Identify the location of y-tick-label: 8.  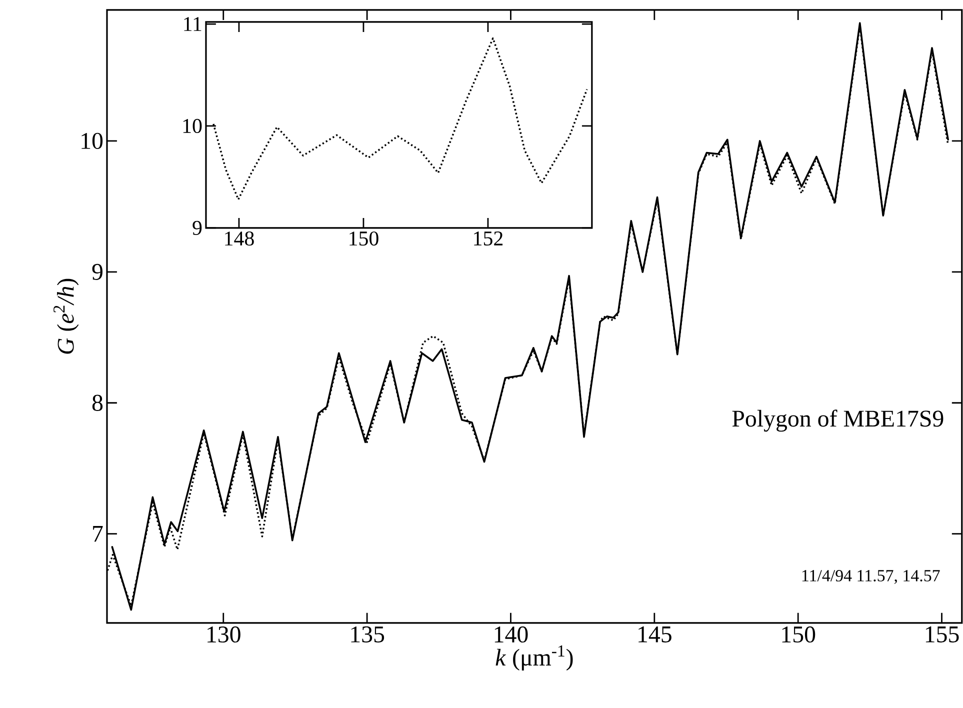
(97, 402).